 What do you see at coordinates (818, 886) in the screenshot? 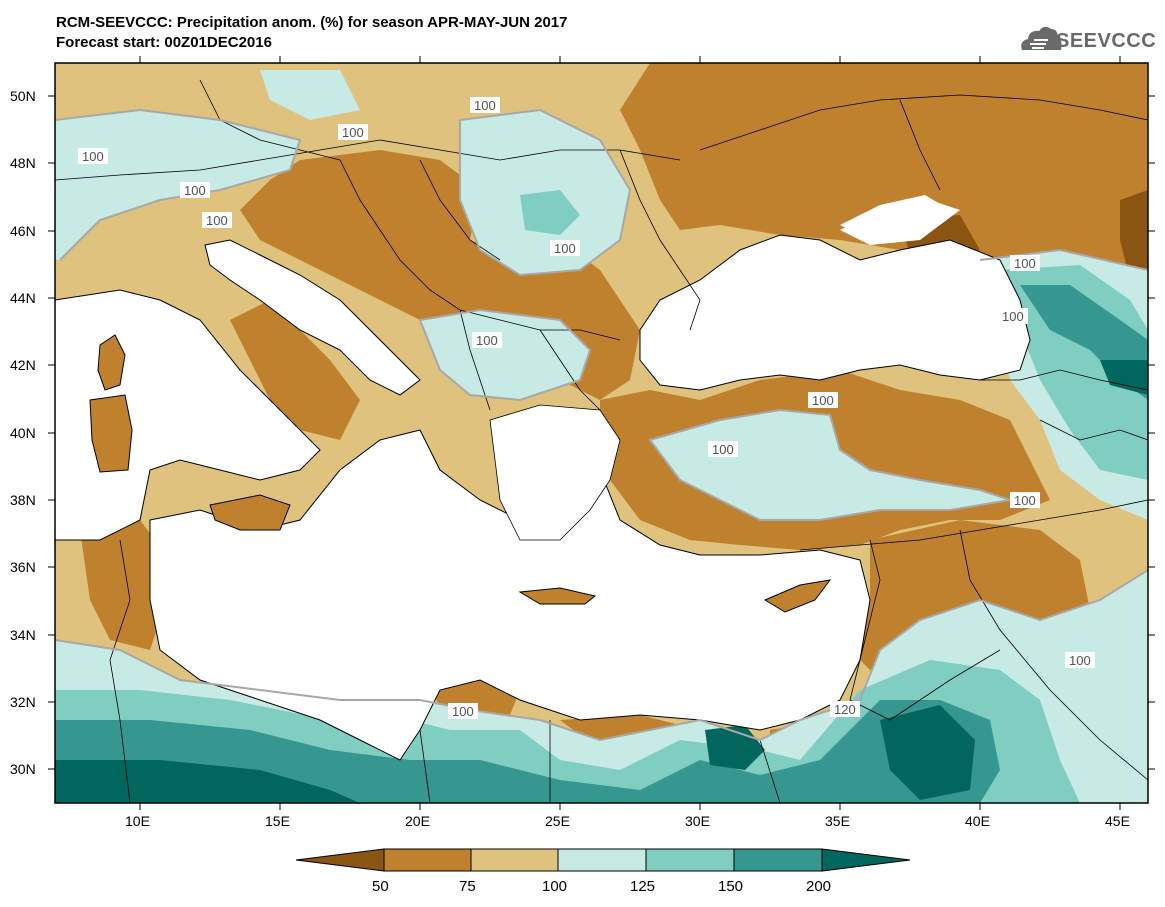
I see `colorbar-label: 200` at bounding box center [818, 886].